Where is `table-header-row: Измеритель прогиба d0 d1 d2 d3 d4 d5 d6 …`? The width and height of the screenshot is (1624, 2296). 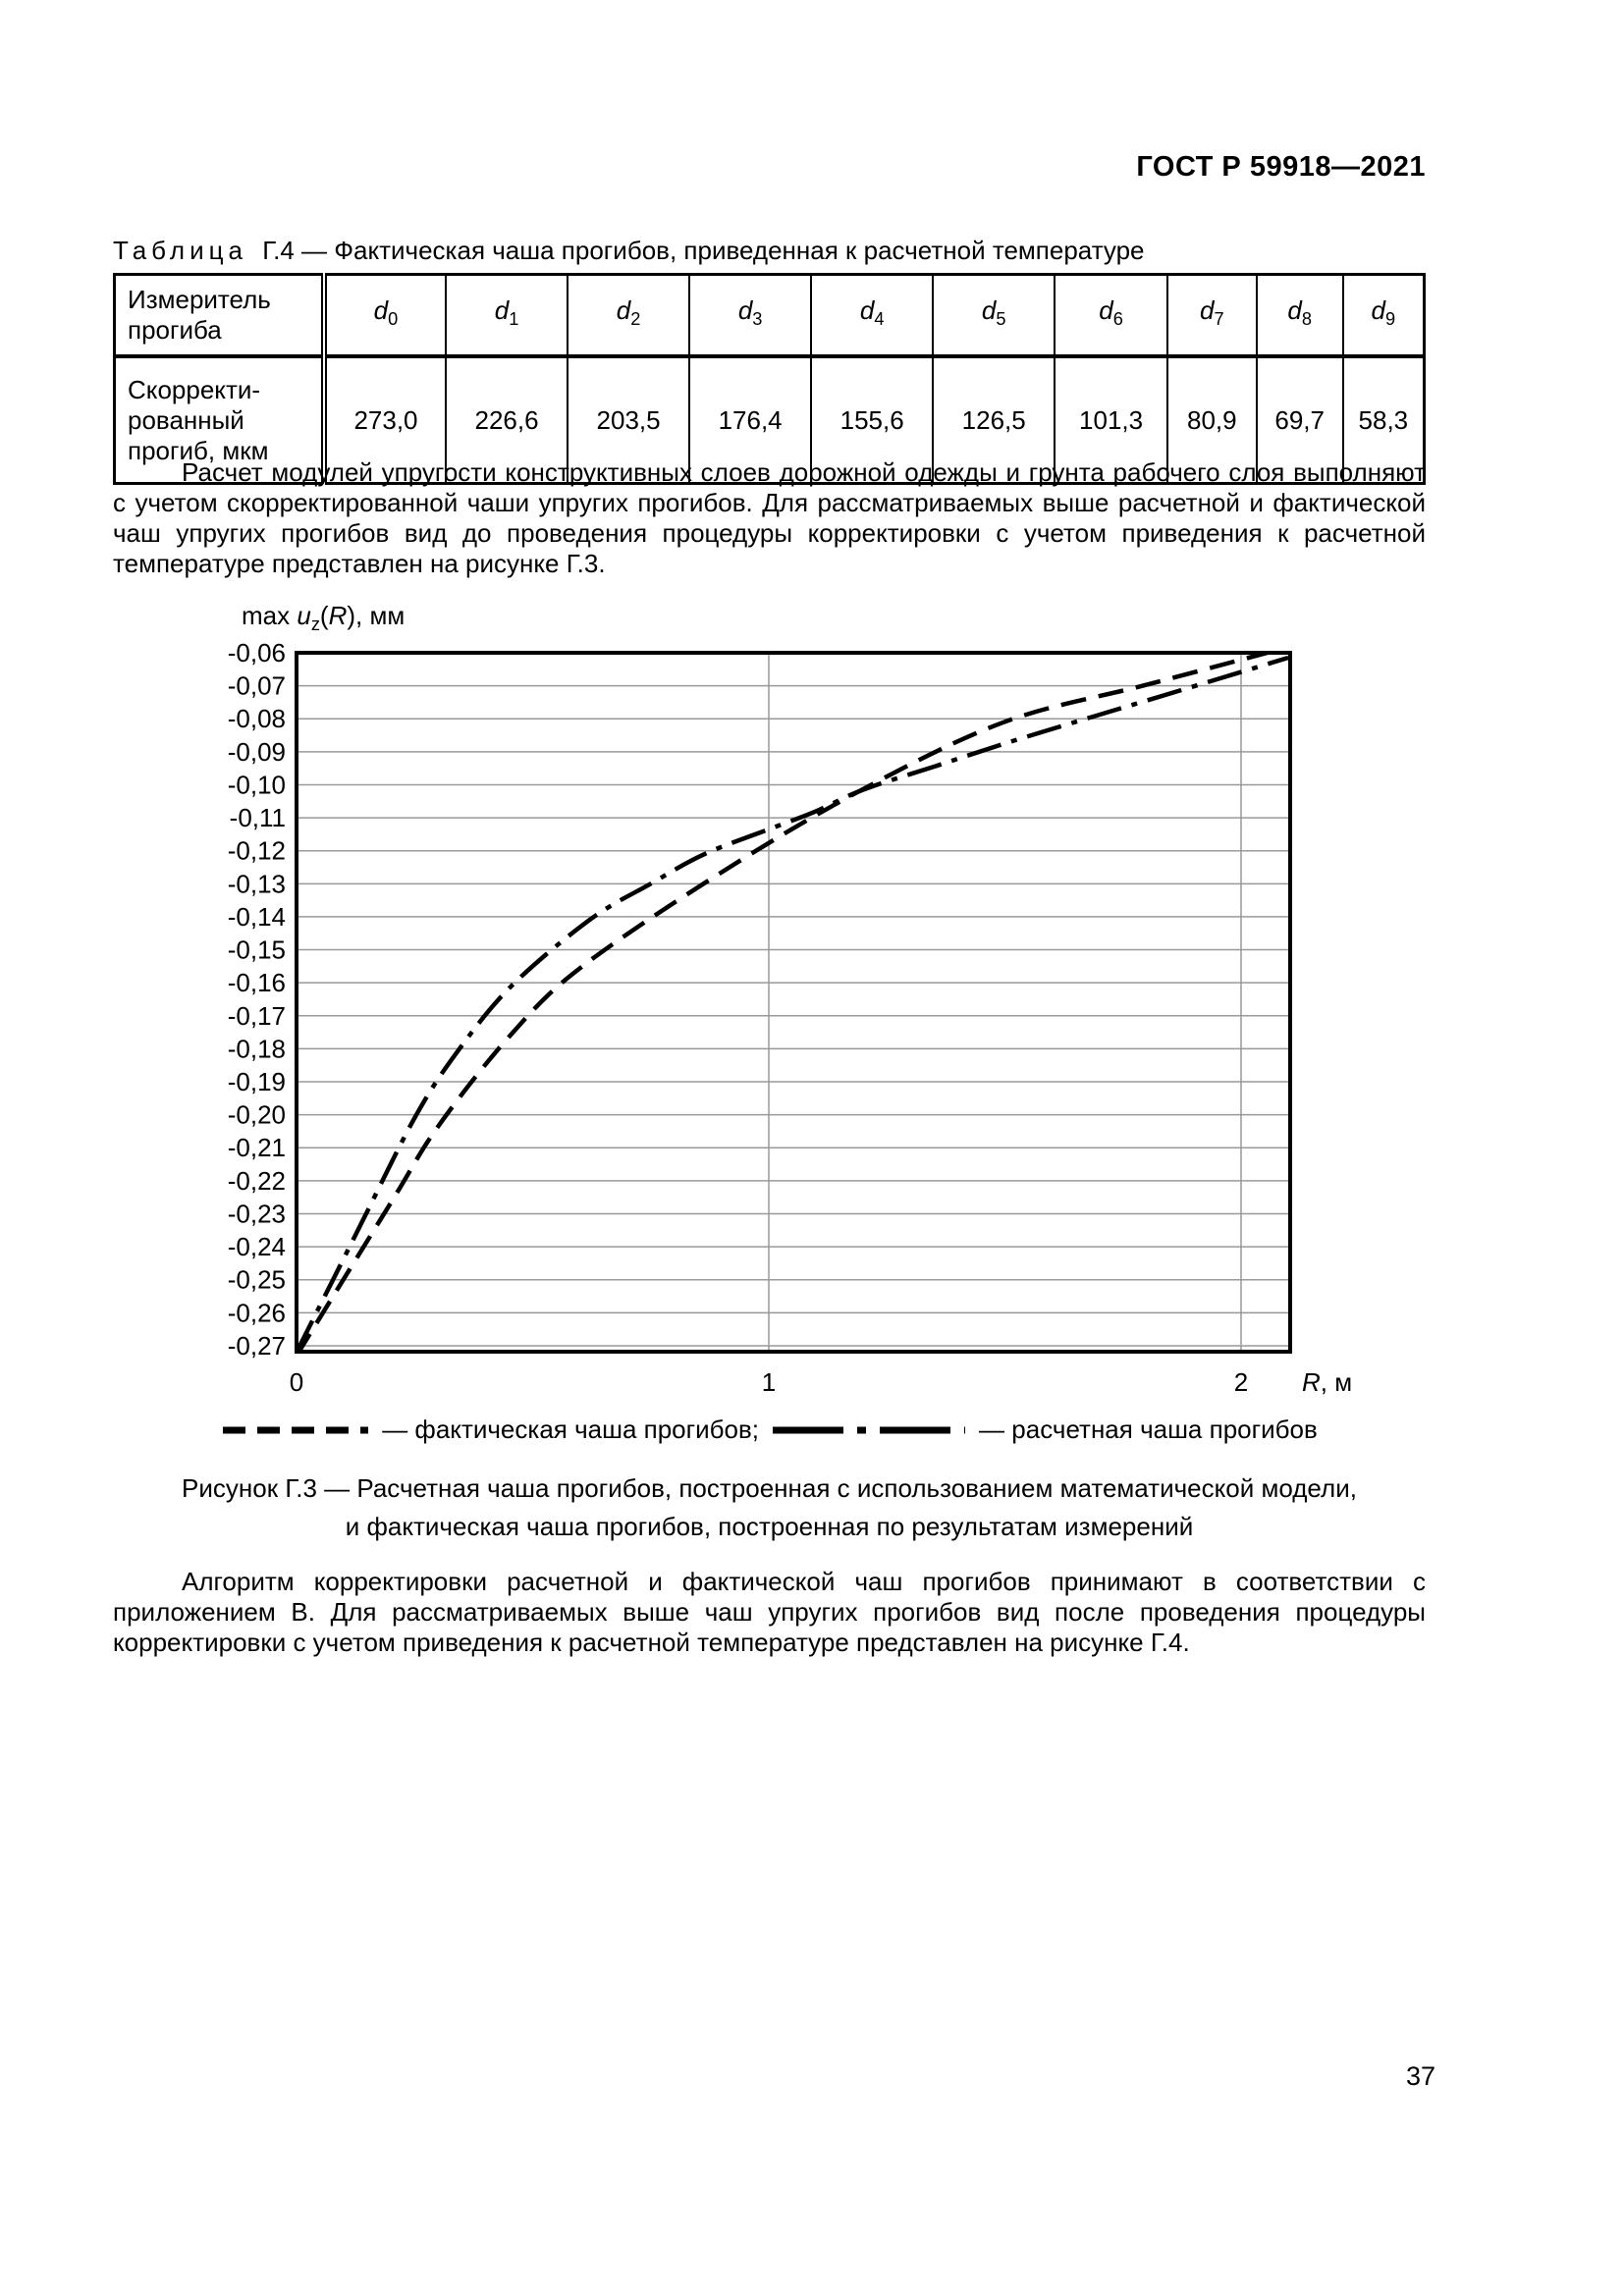 table-header-row: Измеритель прогиба d0 d1 d2 d3 d4 d5 d6 … is located at coordinates (769, 315).